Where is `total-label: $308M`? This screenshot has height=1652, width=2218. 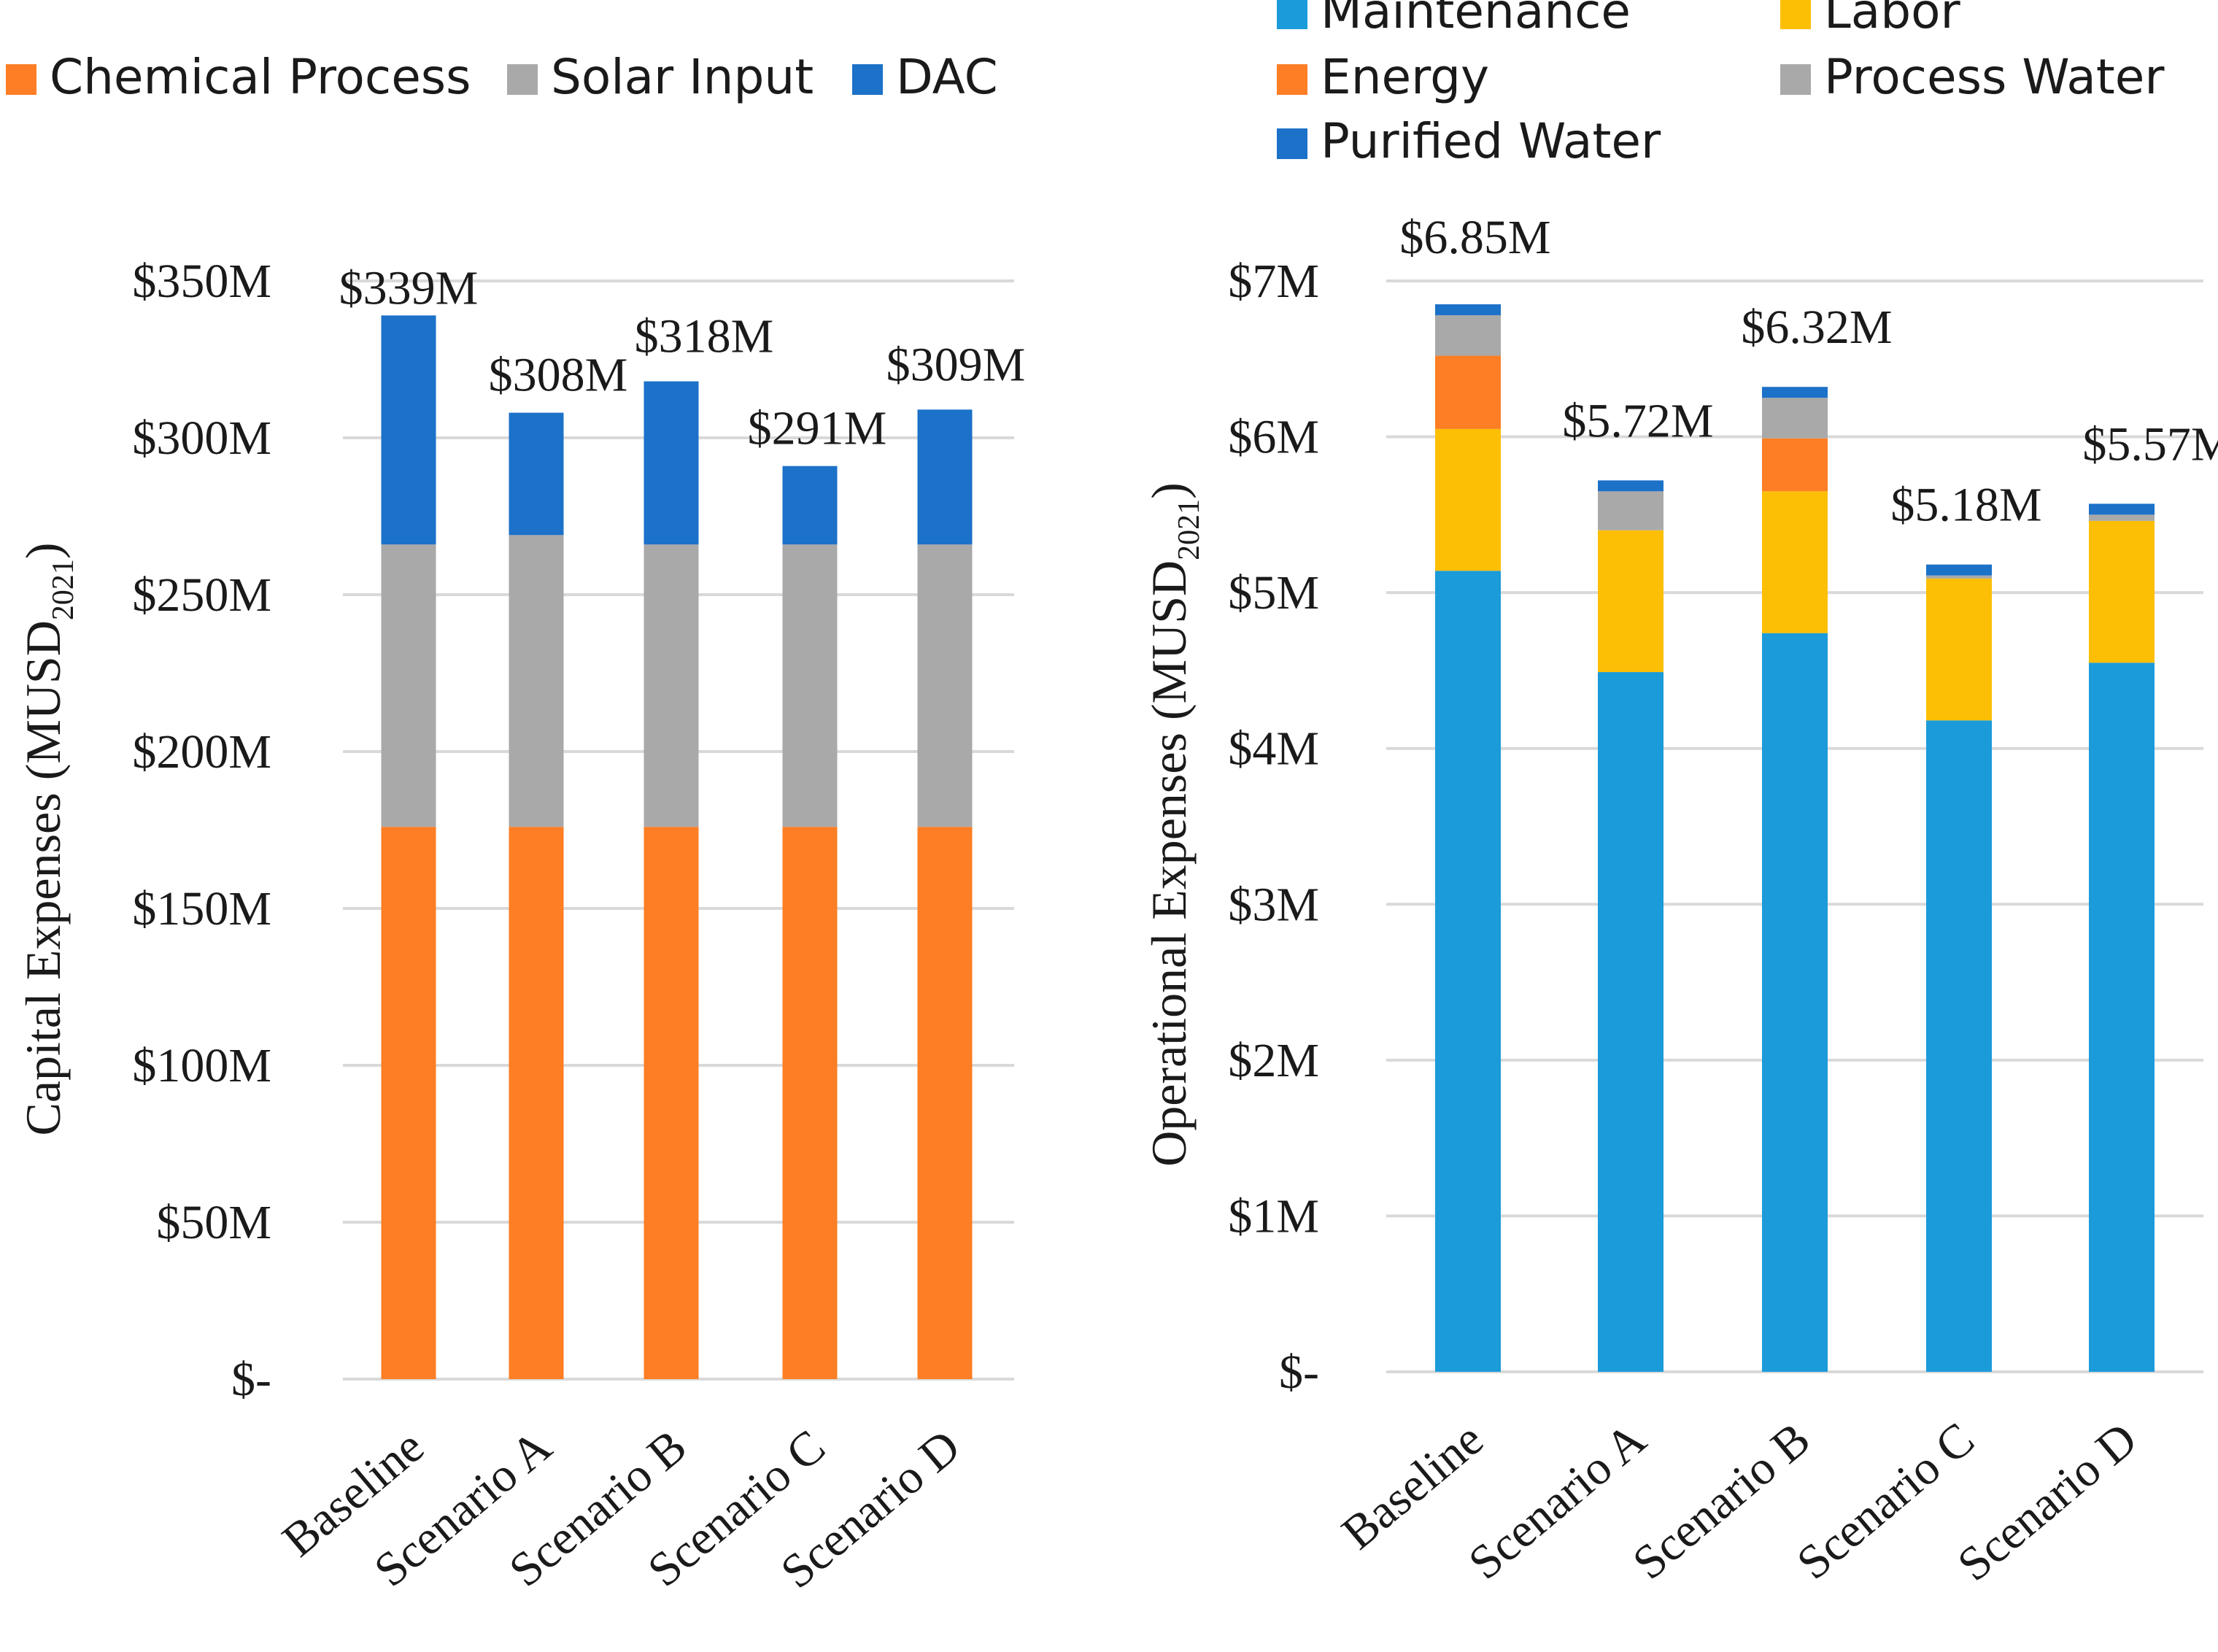
total-label: $308M is located at coordinates (558, 376).